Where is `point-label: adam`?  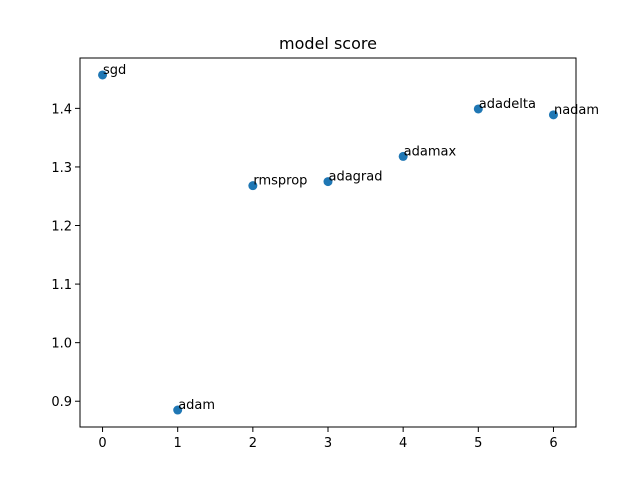
point-label: adam is located at coordinates (196, 405).